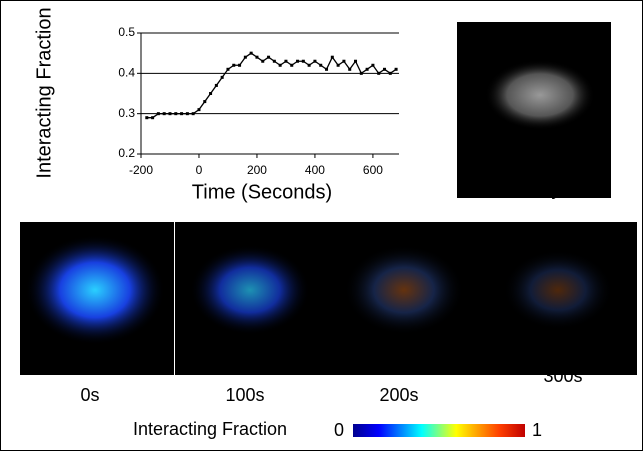  Describe the element at coordinates (44, 92) in the screenshot. I see `y-axis-label: Interacting Fraction` at that location.